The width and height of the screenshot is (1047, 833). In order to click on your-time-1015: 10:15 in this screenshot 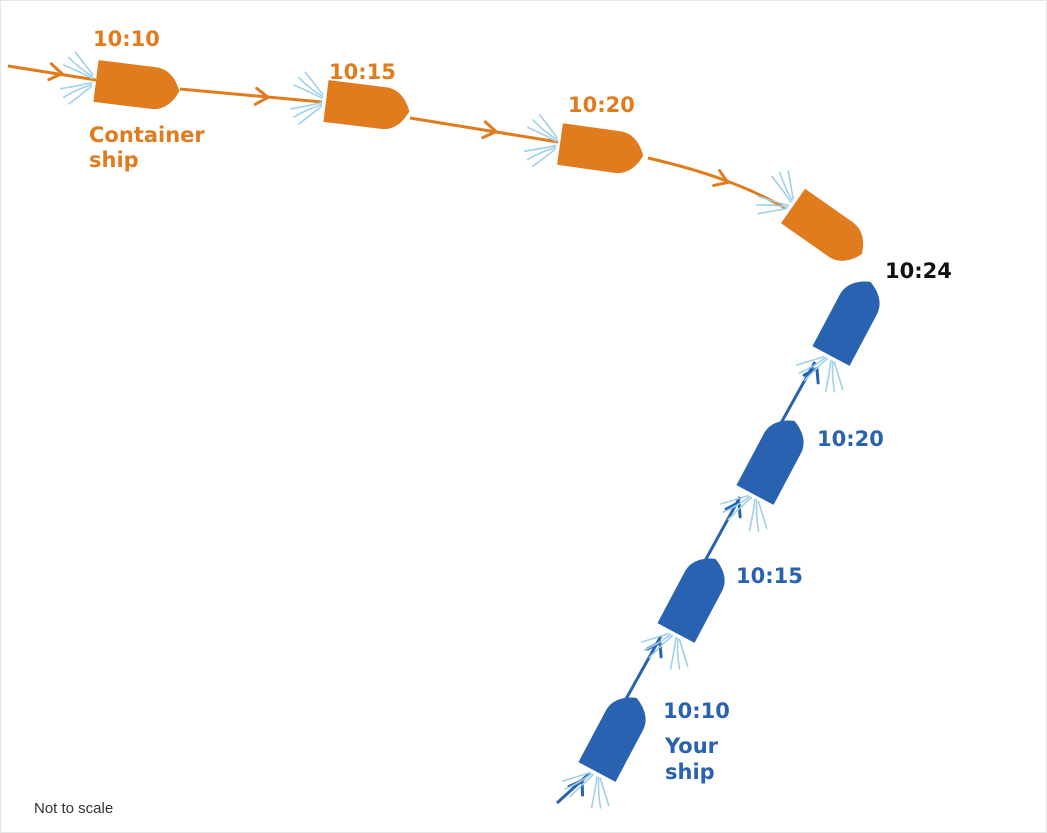, I will do `click(769, 576)`.